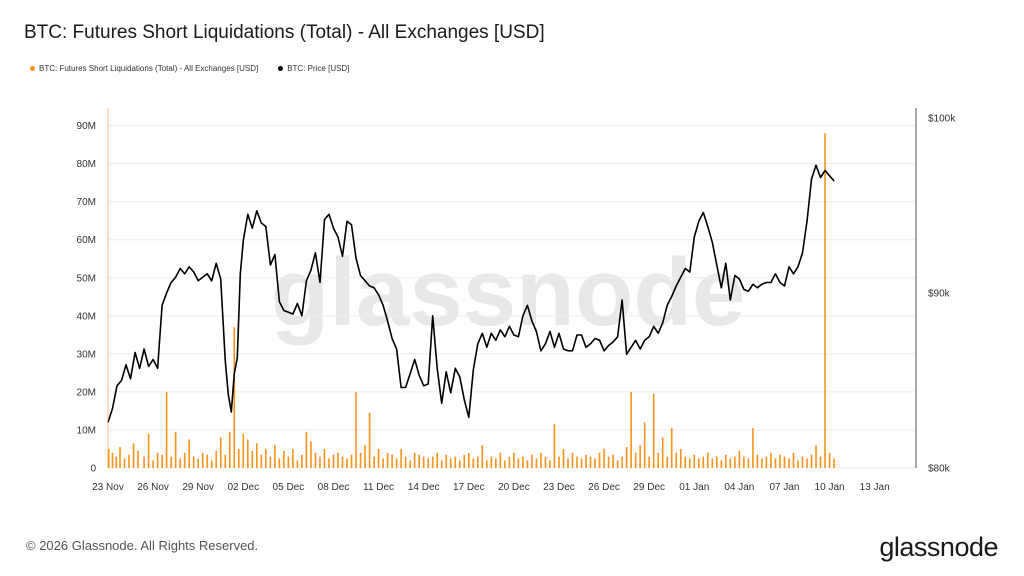 The image size is (1024, 576). I want to click on y-left-tick-label: 0, so click(93, 469).